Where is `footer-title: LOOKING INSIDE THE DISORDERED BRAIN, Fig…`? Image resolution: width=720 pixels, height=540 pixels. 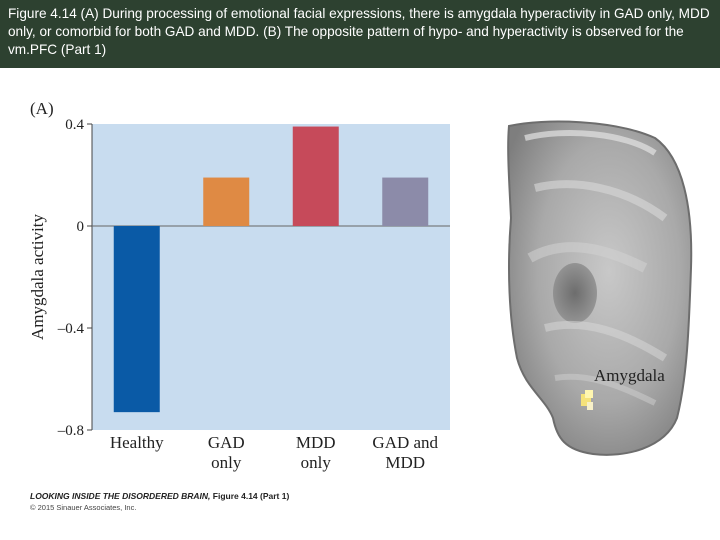 footer-title: LOOKING INSIDE THE DISORDERED BRAIN, Fig… is located at coordinates (160, 496).